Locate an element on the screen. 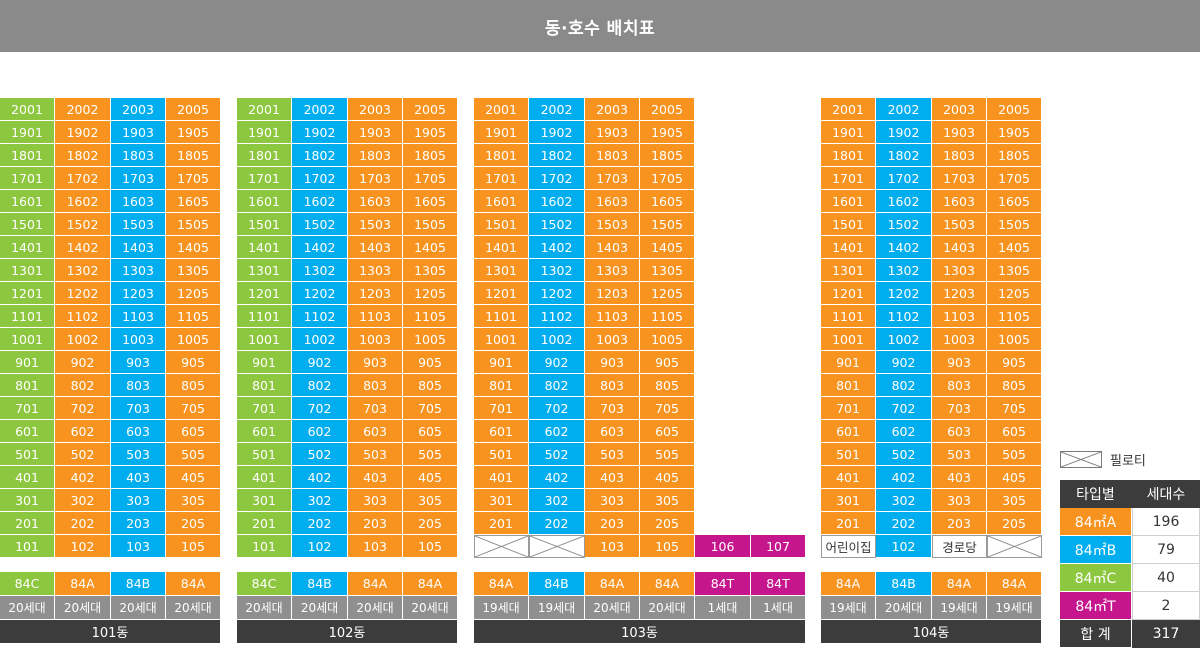 The height and width of the screenshot is (658, 1200). unit-cell: 1402 is located at coordinates (83, 247).